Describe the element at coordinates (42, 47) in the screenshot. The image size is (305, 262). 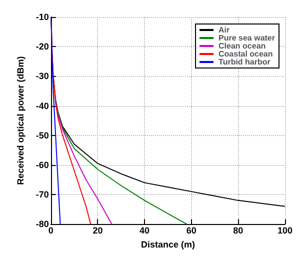
I see `y-tick-label: -20` at that location.